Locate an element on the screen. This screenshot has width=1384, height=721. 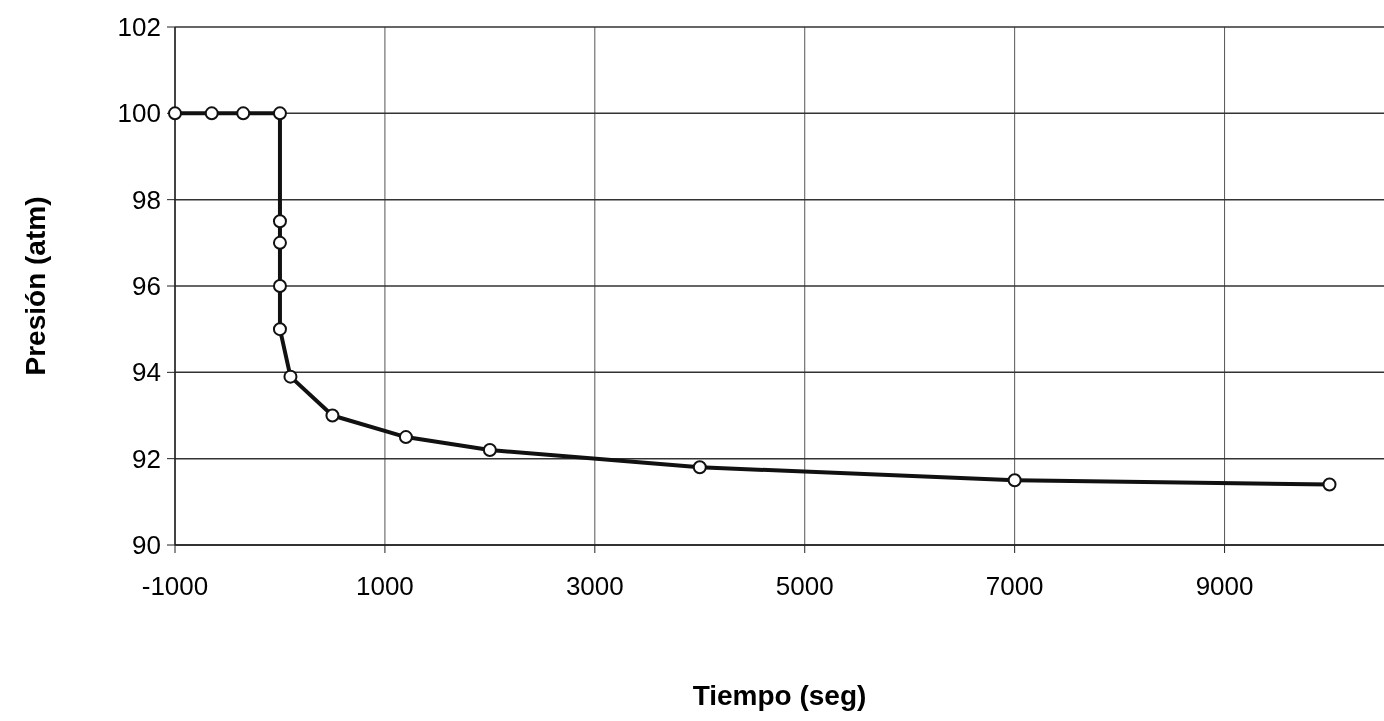
x-tick-label: 9000 is located at coordinates (1224, 586).